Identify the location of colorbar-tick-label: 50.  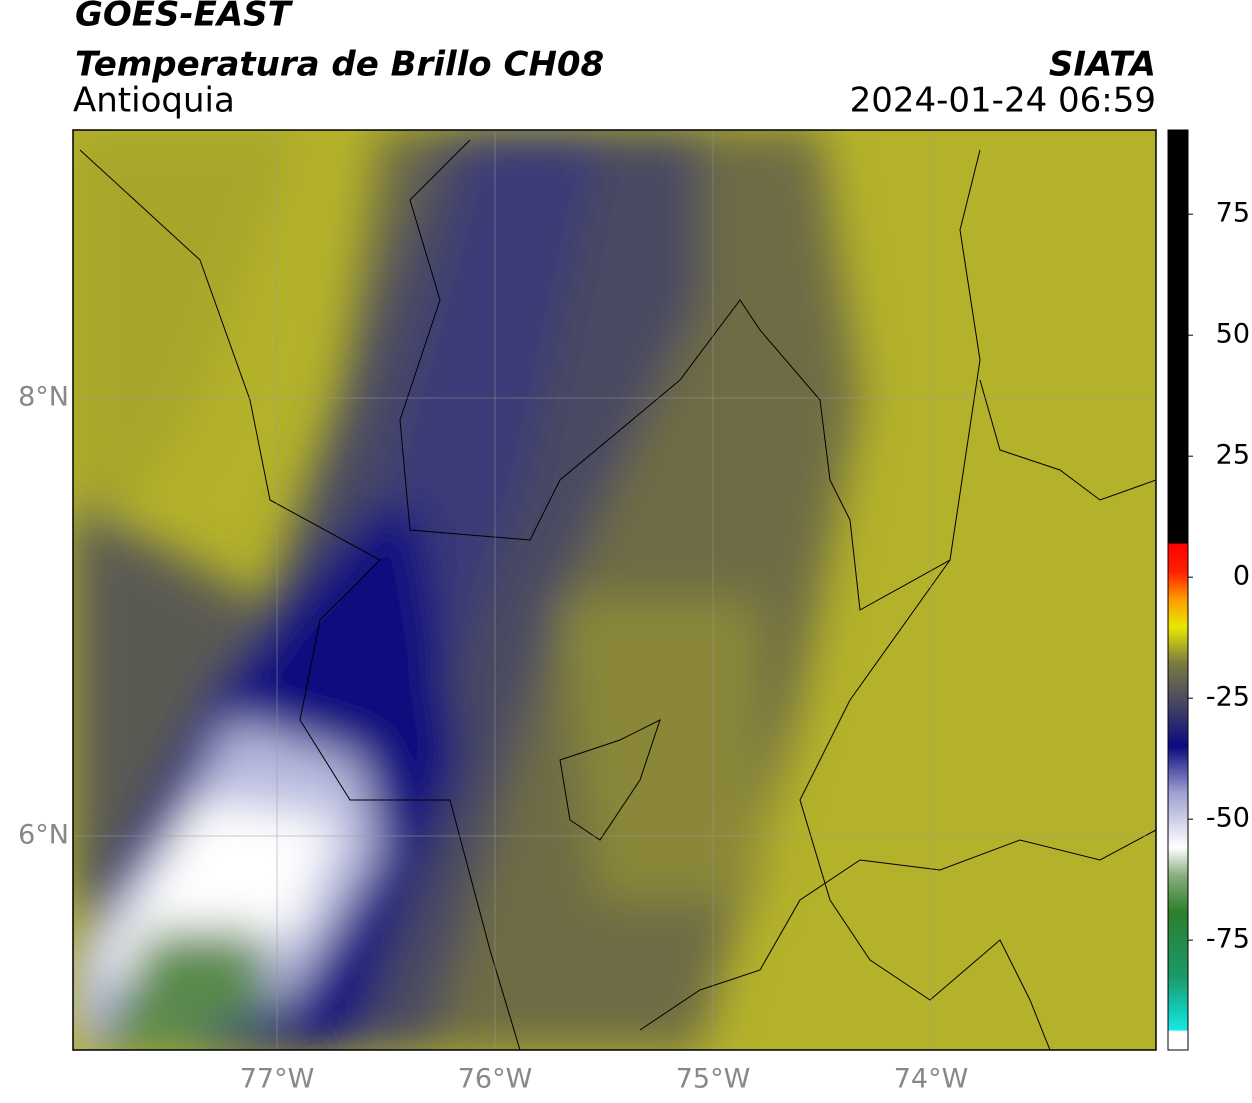
(1233, 334).